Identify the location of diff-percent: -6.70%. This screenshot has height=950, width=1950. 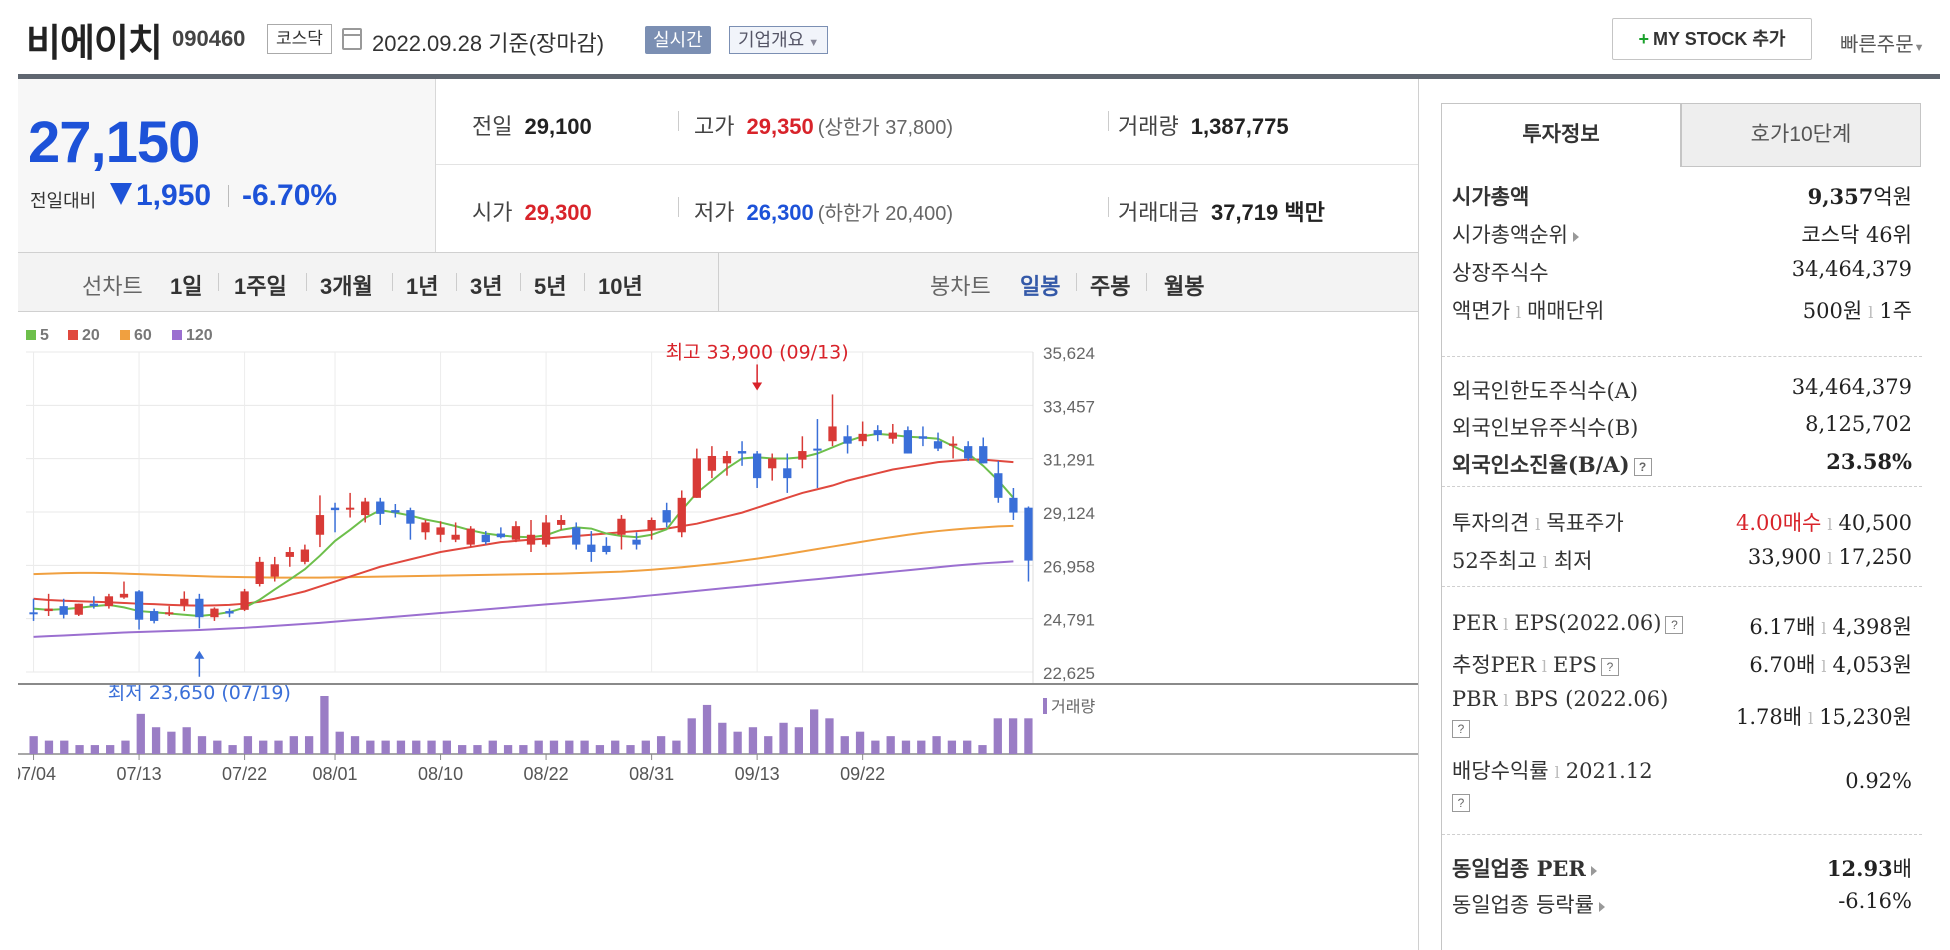
(290, 195).